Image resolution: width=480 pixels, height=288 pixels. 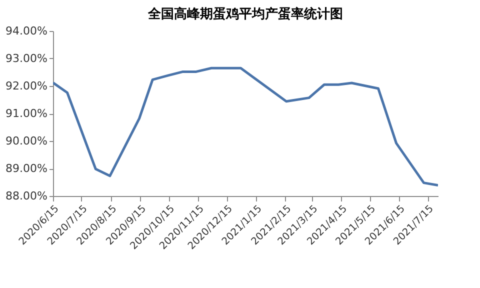 What do you see at coordinates (27, 141) in the screenshot?
I see `y-tick-label: 90.00%` at bounding box center [27, 141].